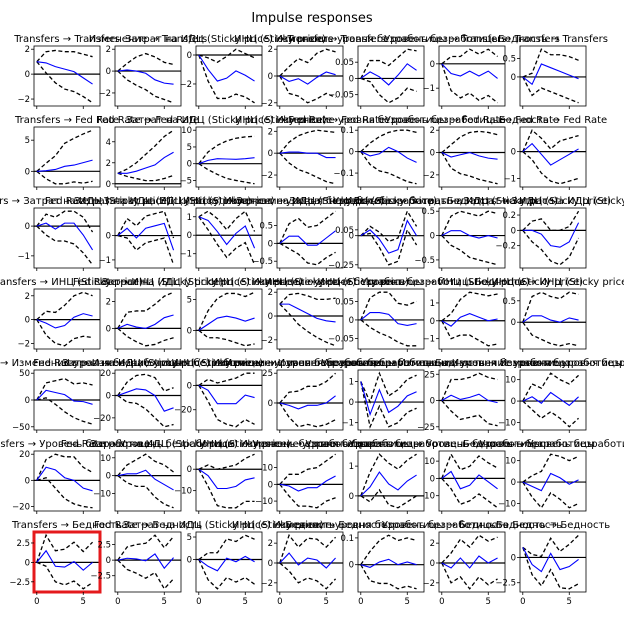  What do you see at coordinates (102, 419) in the screenshot?
I see `y-tick-label: −20` at bounding box center [102, 419].